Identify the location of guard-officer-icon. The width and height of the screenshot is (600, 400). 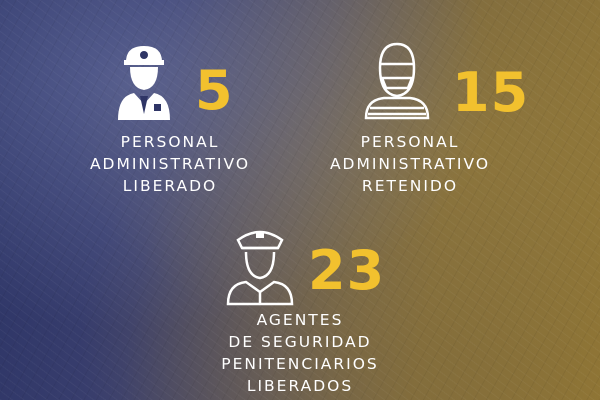
(260, 268).